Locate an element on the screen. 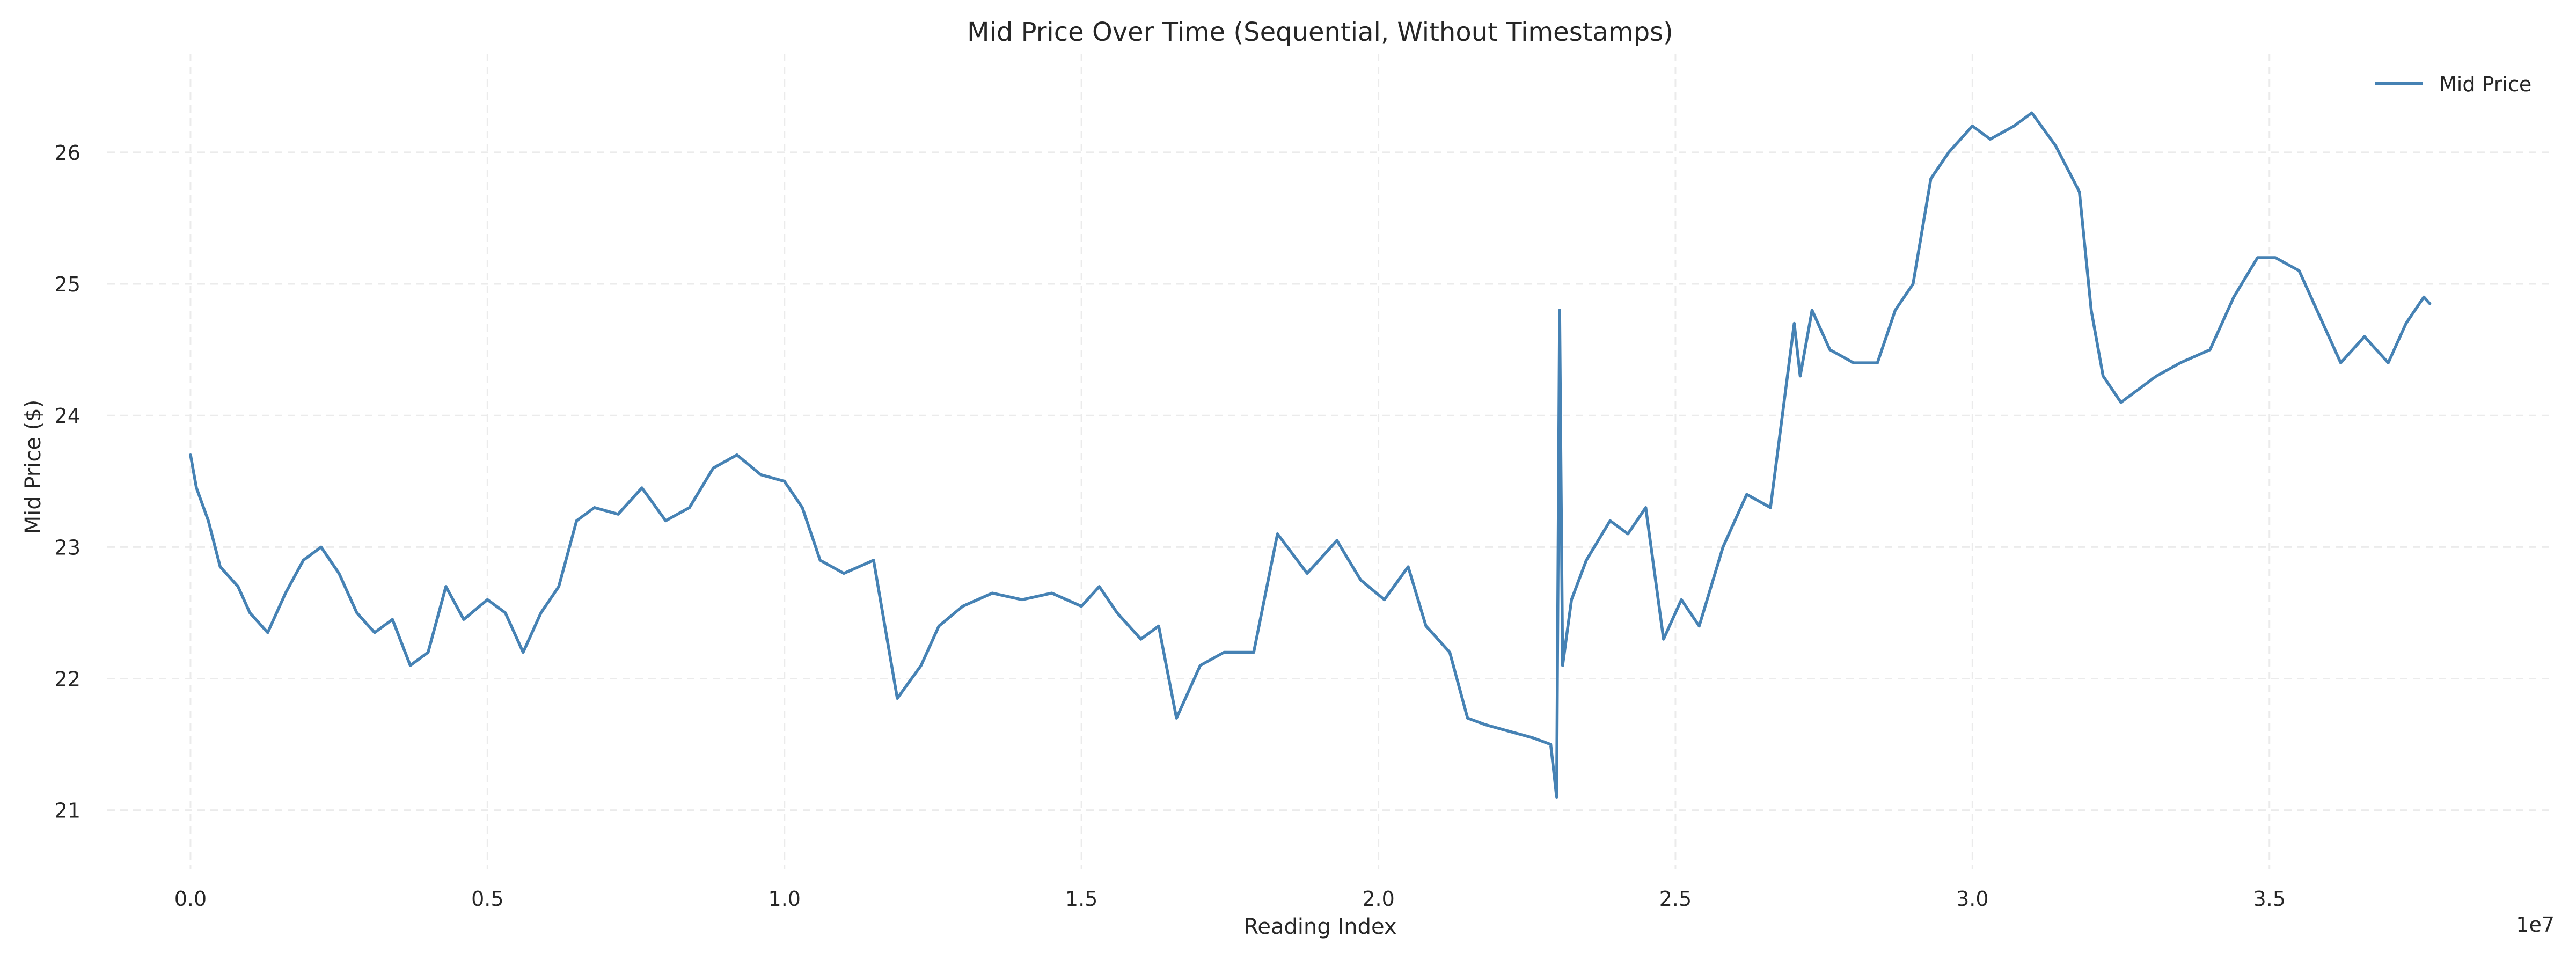 This screenshot has height=966, width=2576. legend-label-mid-price: Mid Price is located at coordinates (2485, 84).